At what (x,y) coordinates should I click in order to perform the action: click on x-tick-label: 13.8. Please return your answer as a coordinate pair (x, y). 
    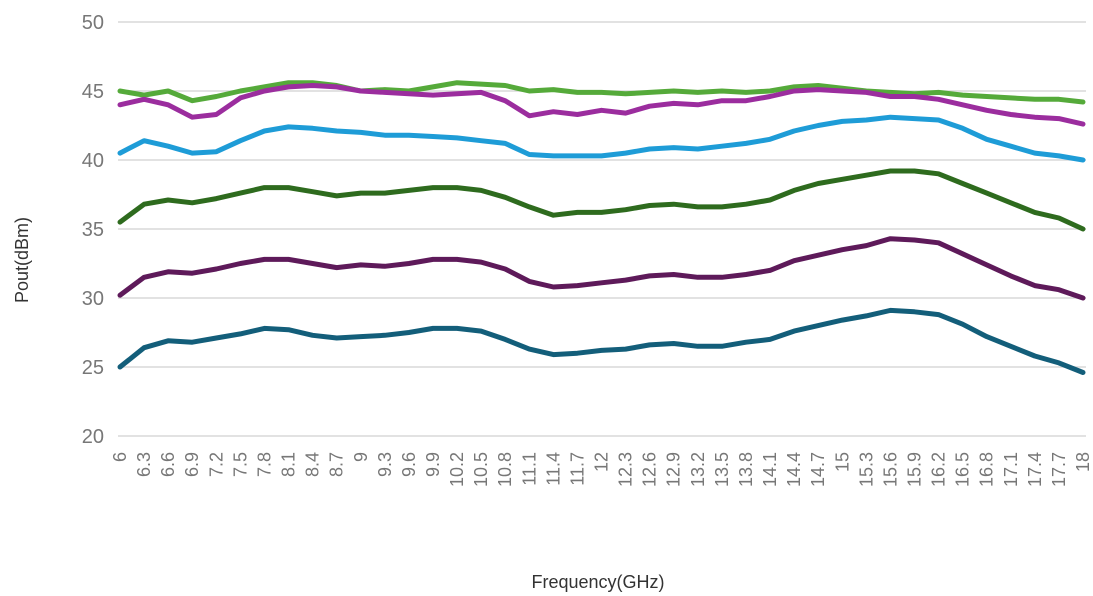
    Looking at the image, I should click on (746, 469).